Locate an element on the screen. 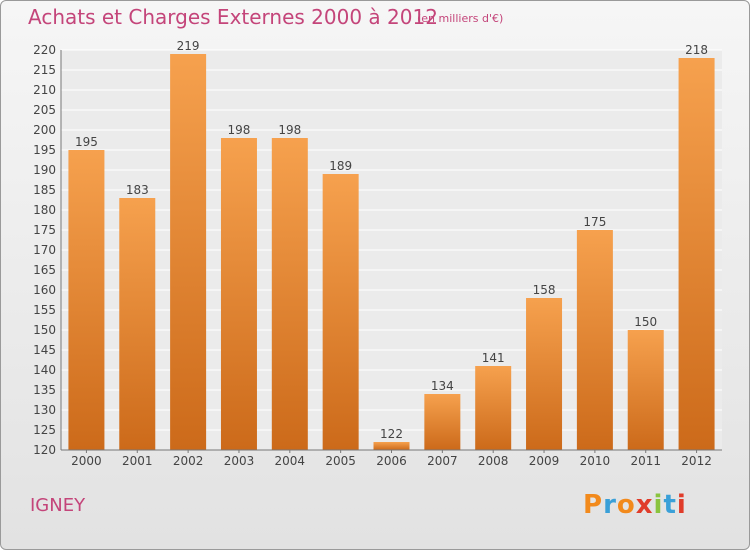  logo-letter: o is located at coordinates (626, 505).